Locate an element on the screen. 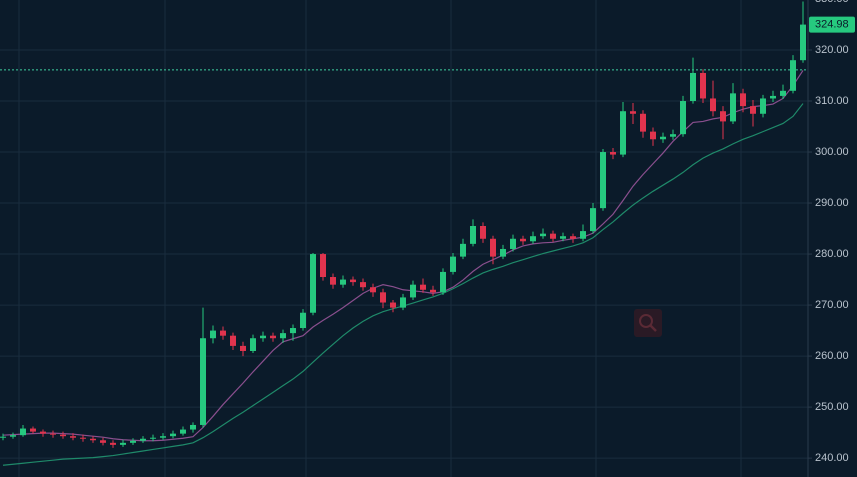 This screenshot has height=477, width=857. y-tick-label: 290.00 is located at coordinates (832, 203).